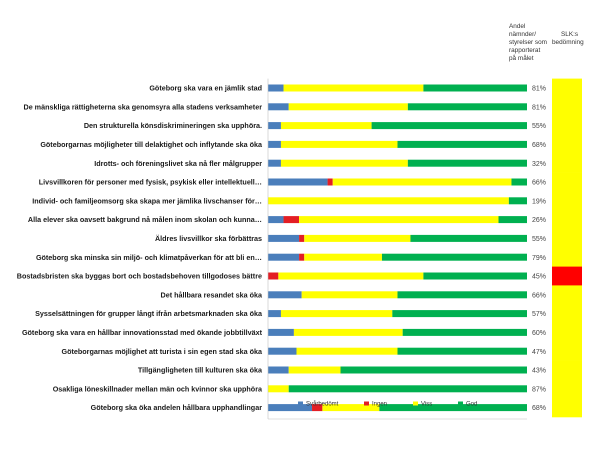 This screenshot has height=450, width=599. Describe the element at coordinates (522, 34) in the screenshot. I see `header-share-line: nämnder/` at that location.